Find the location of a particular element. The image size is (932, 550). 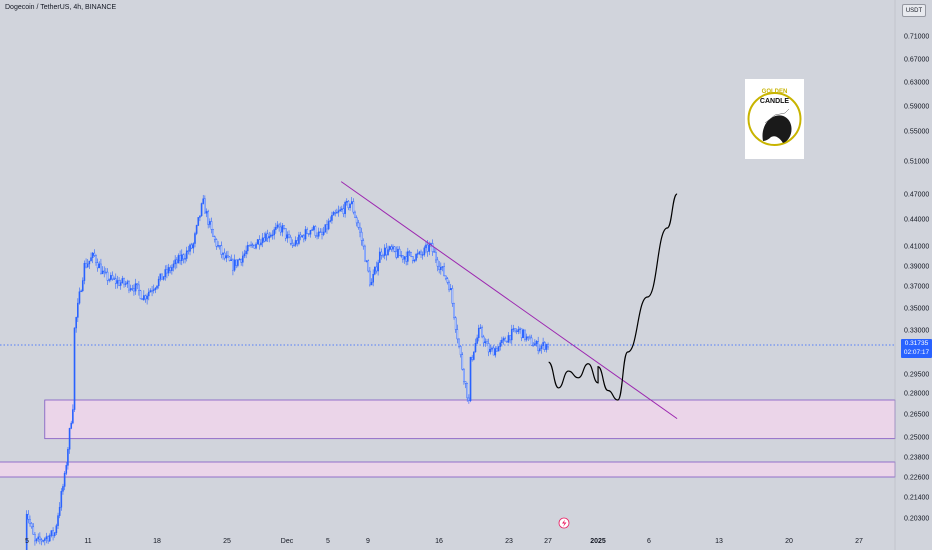

currency-button: USDT is located at coordinates (914, 10).